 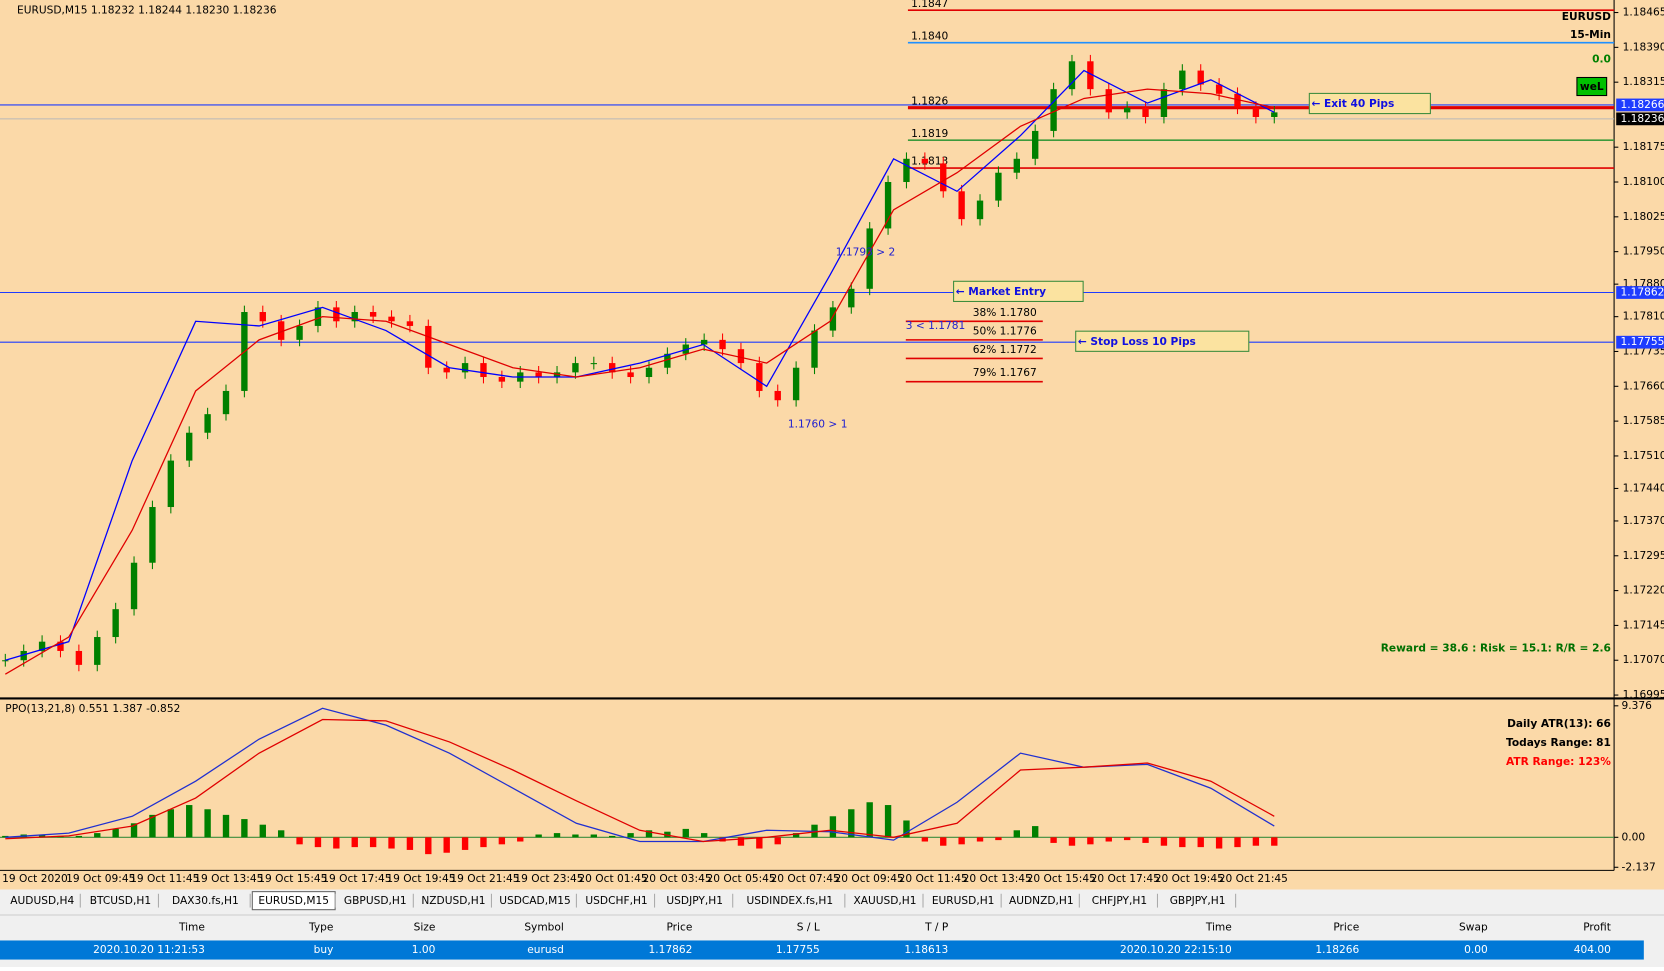 I want to click on y-tick-label: 1.16995, so click(x=1643, y=694).